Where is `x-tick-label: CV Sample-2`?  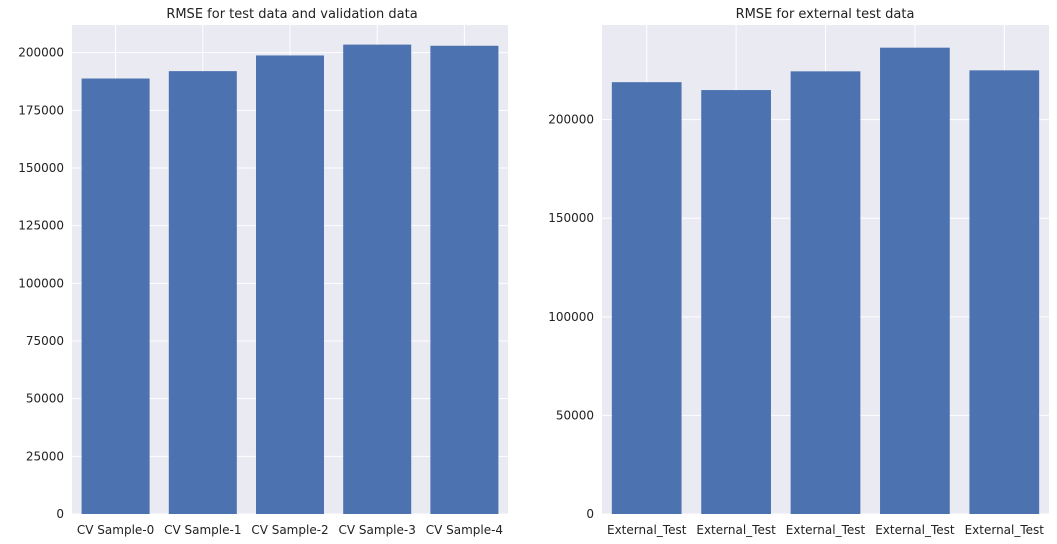
x-tick-label: CV Sample-2 is located at coordinates (289, 530).